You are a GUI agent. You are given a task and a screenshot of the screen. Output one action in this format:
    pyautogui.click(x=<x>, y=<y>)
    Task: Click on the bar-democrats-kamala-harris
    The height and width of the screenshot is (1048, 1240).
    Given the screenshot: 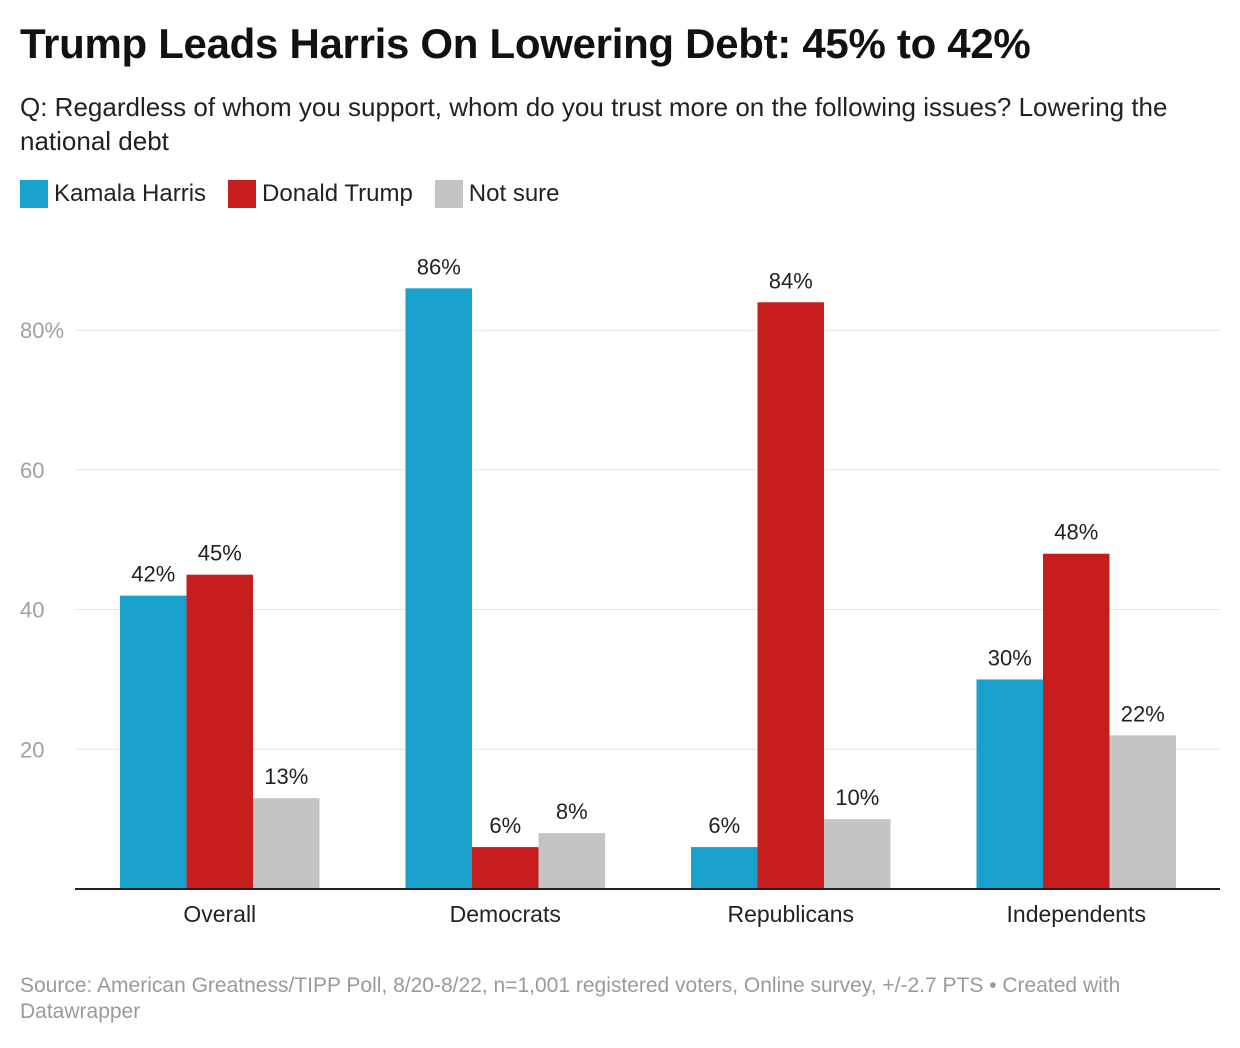 What is the action you would take?
    pyautogui.click(x=438, y=588)
    